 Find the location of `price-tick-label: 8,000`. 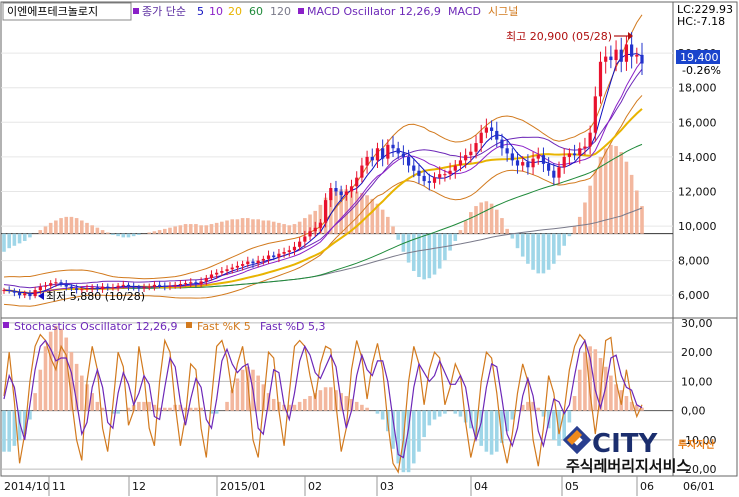

price-tick-label: 8,000 is located at coordinates (694, 261).